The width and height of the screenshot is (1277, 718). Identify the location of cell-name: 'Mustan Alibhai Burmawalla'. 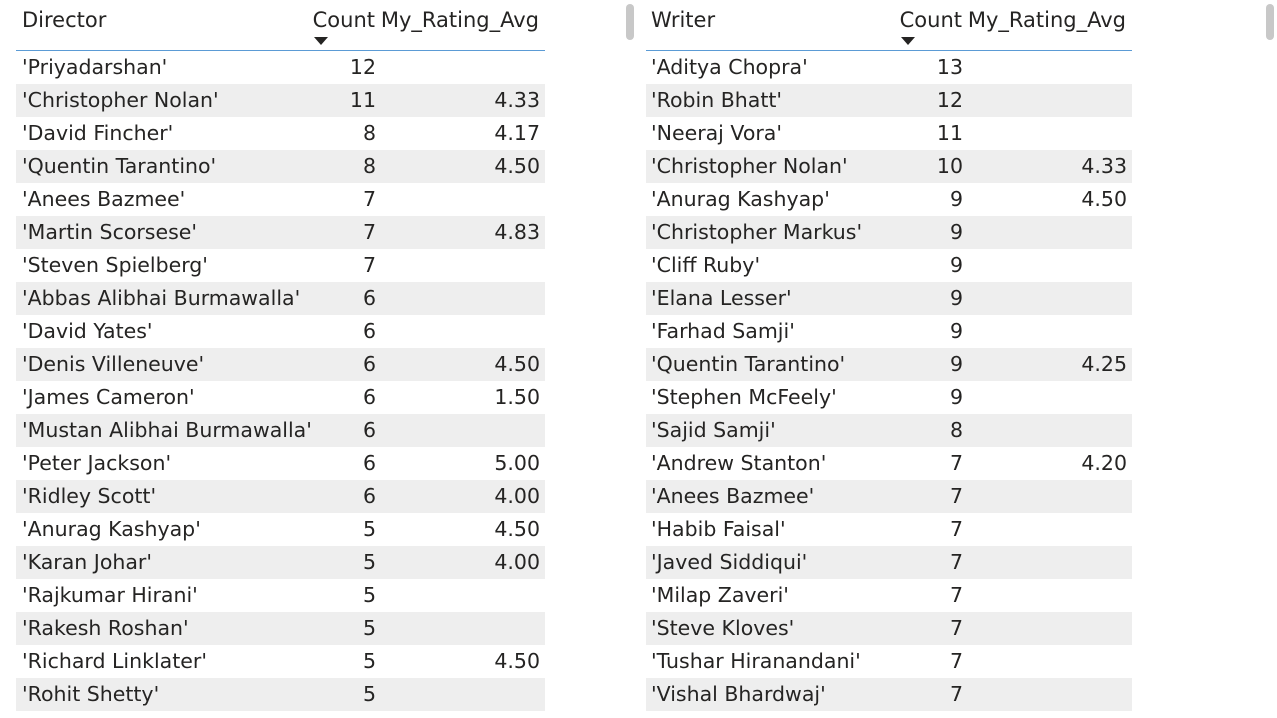
(167, 430).